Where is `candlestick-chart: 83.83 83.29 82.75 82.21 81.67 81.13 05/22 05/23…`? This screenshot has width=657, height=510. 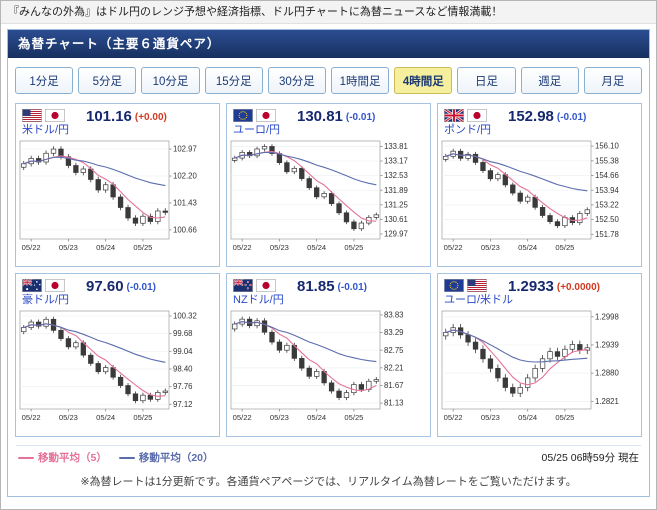
candlestick-chart: 83.83 83.29 82.75 82.21 81.67 81.13 05/22 05/23… is located at coordinates (317, 366).